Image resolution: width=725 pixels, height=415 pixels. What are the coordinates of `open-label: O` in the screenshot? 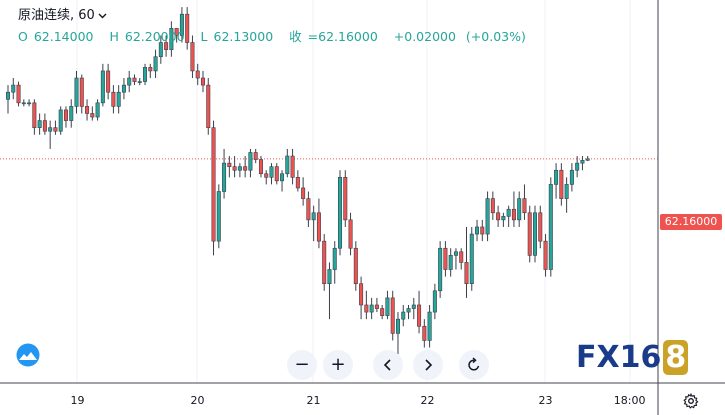 It's located at (23, 36).